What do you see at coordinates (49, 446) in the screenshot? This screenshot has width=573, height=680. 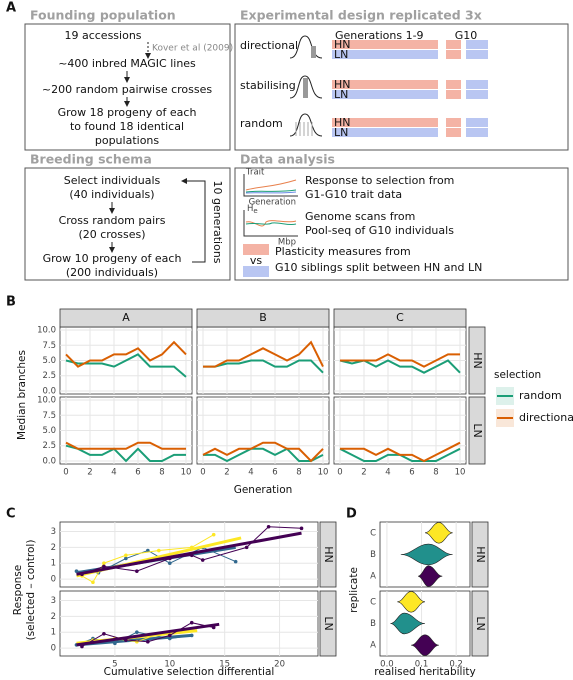 I see `y-tick-label: 2.5` at bounding box center [49, 446].